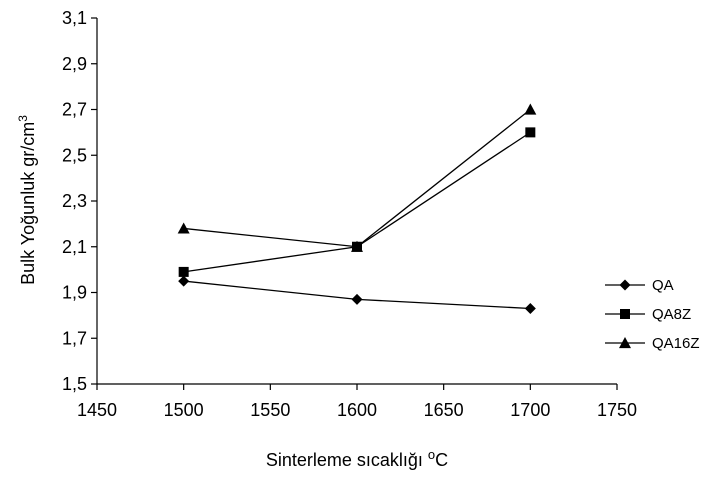 Image resolution: width=715 pixels, height=479 pixels. I want to click on x-tick-label: 1650, so click(444, 410).